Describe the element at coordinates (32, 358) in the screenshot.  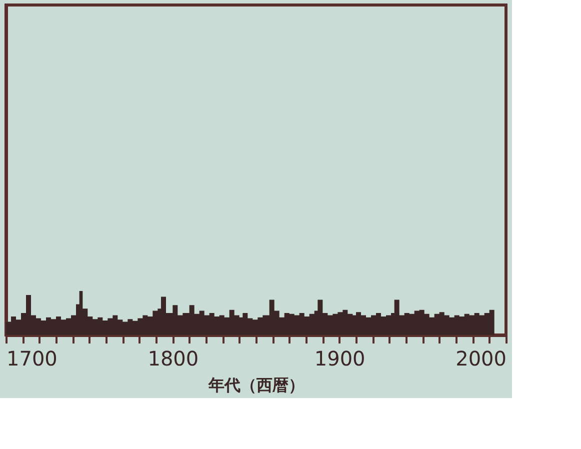
I see `x-tick-label: 1700` at that location.